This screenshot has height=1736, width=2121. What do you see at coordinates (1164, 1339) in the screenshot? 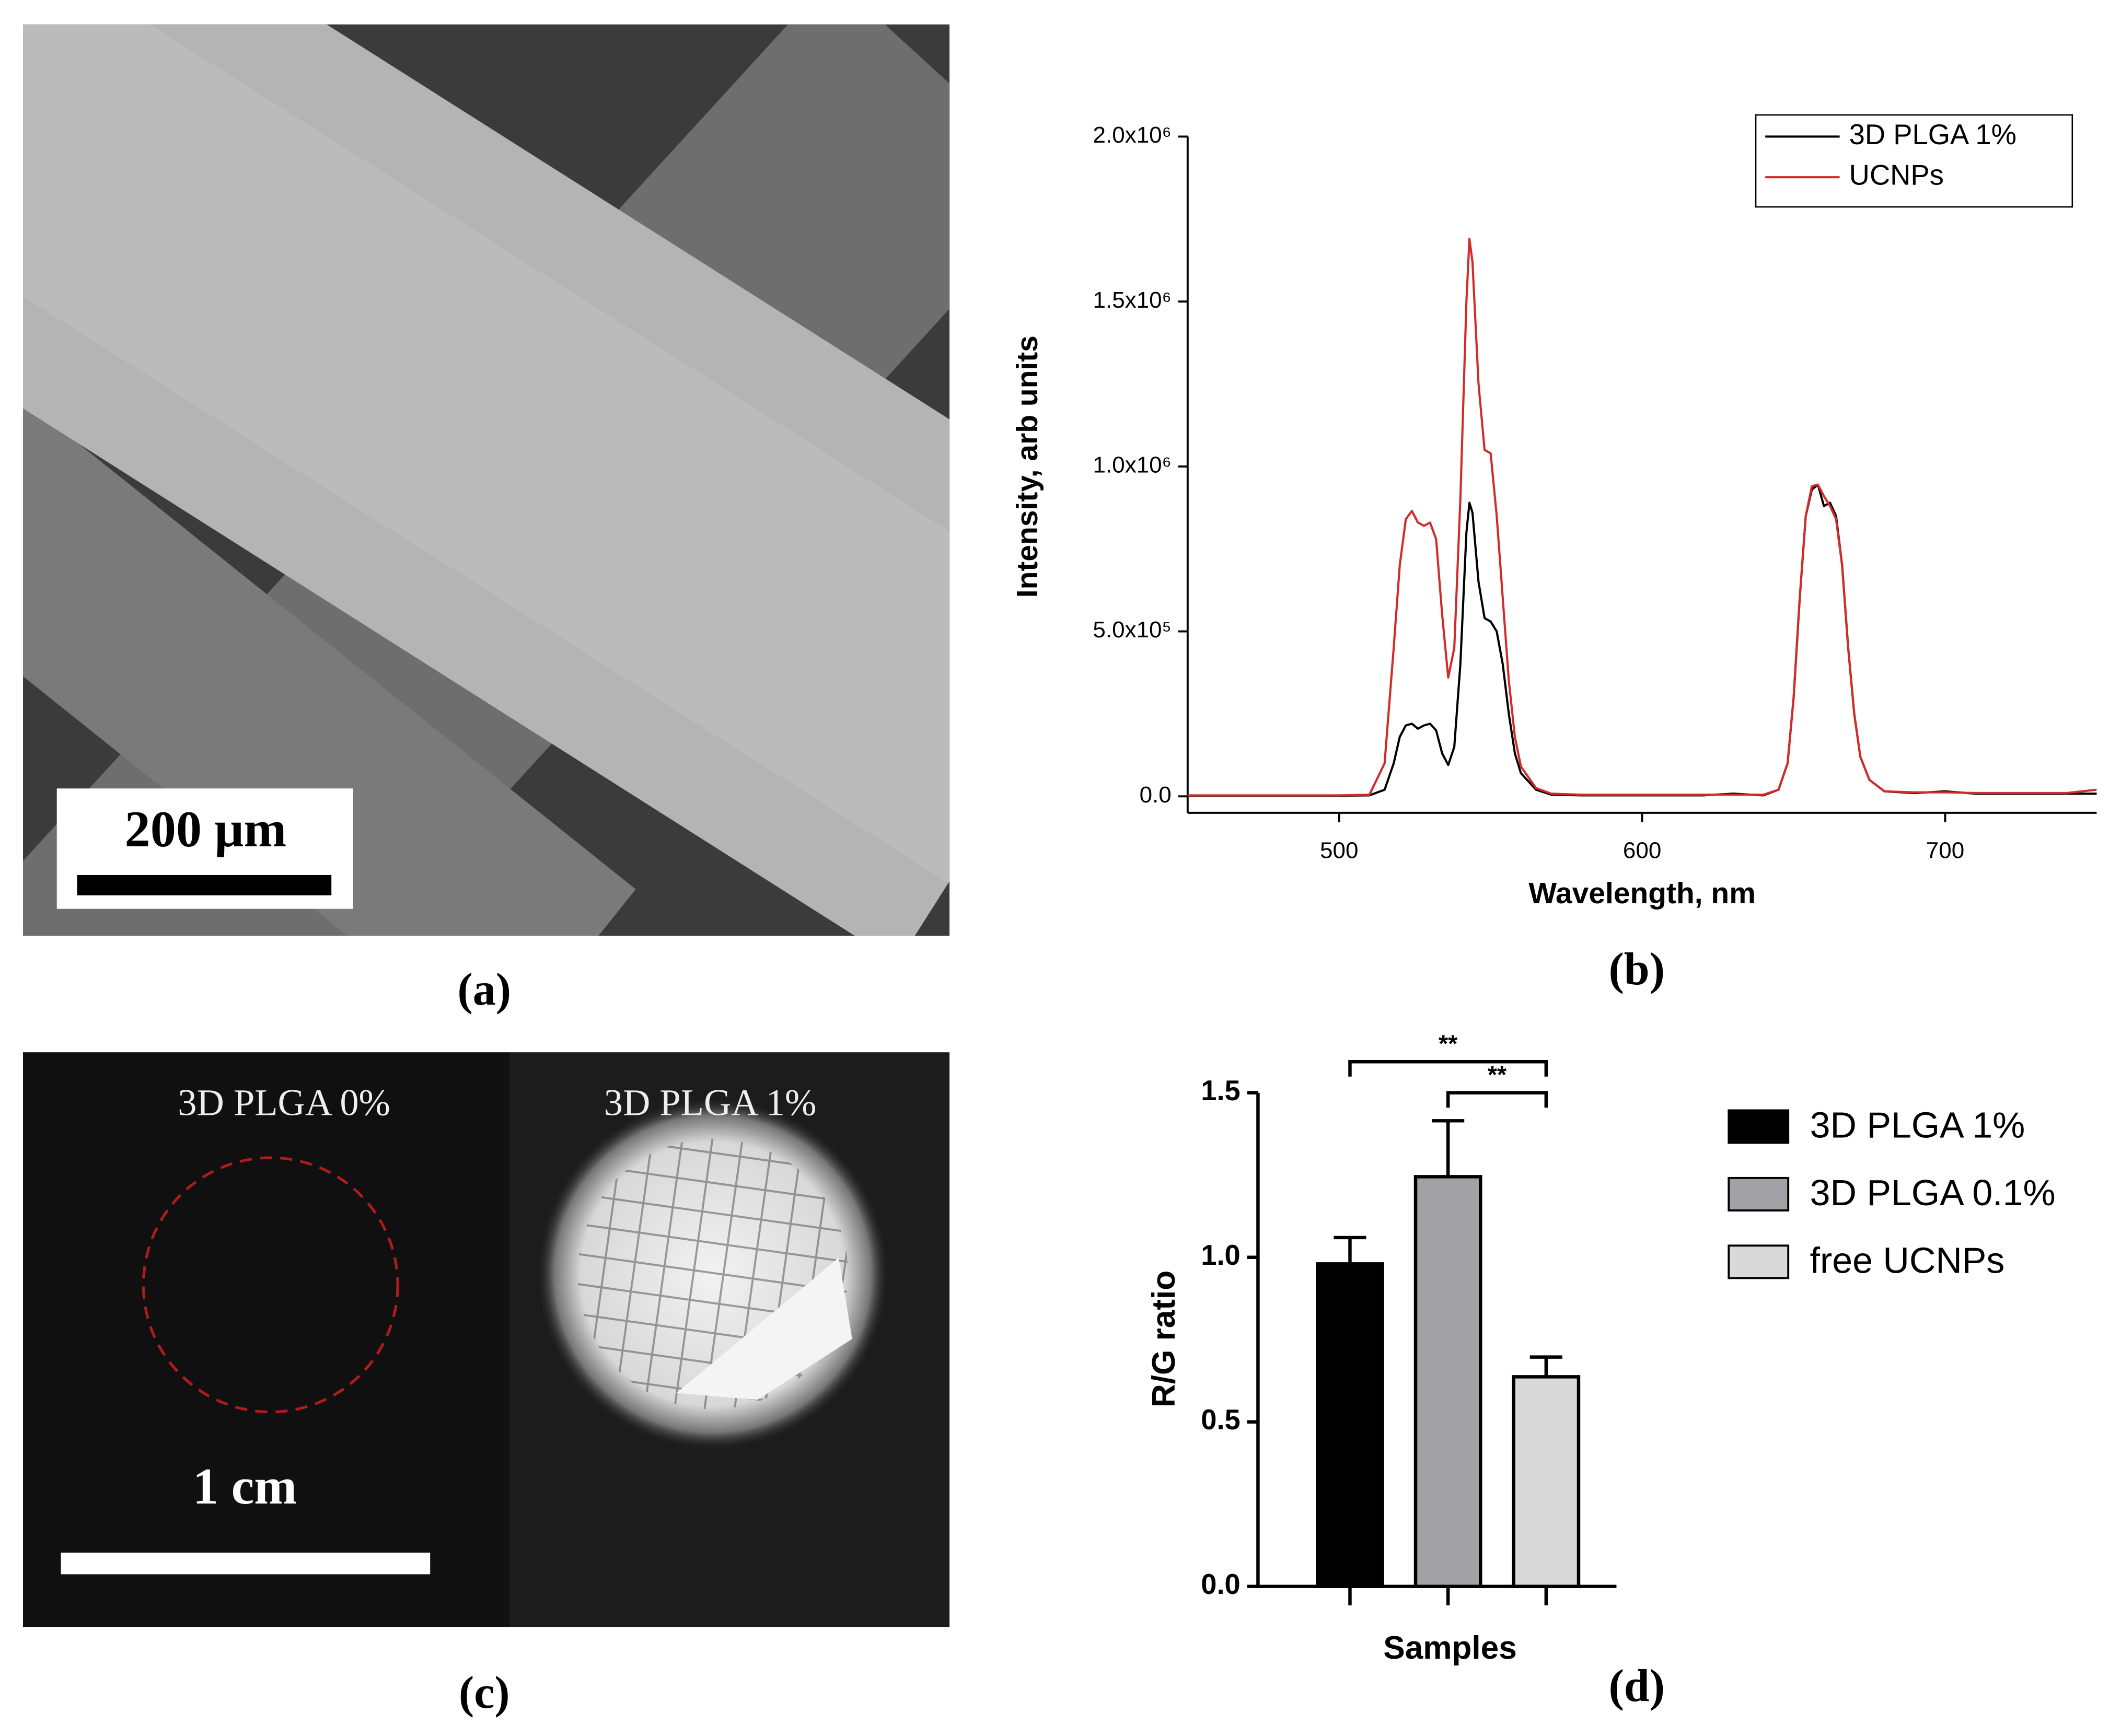
I see `y-axis-title: R/G ratio` at bounding box center [1164, 1339].